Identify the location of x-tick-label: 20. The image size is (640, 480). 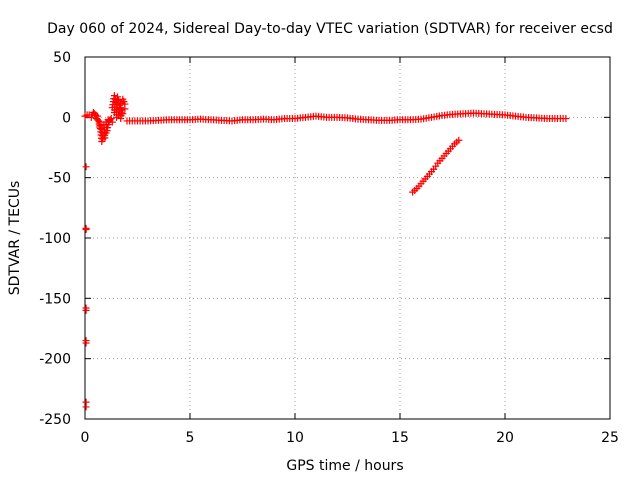
(505, 438).